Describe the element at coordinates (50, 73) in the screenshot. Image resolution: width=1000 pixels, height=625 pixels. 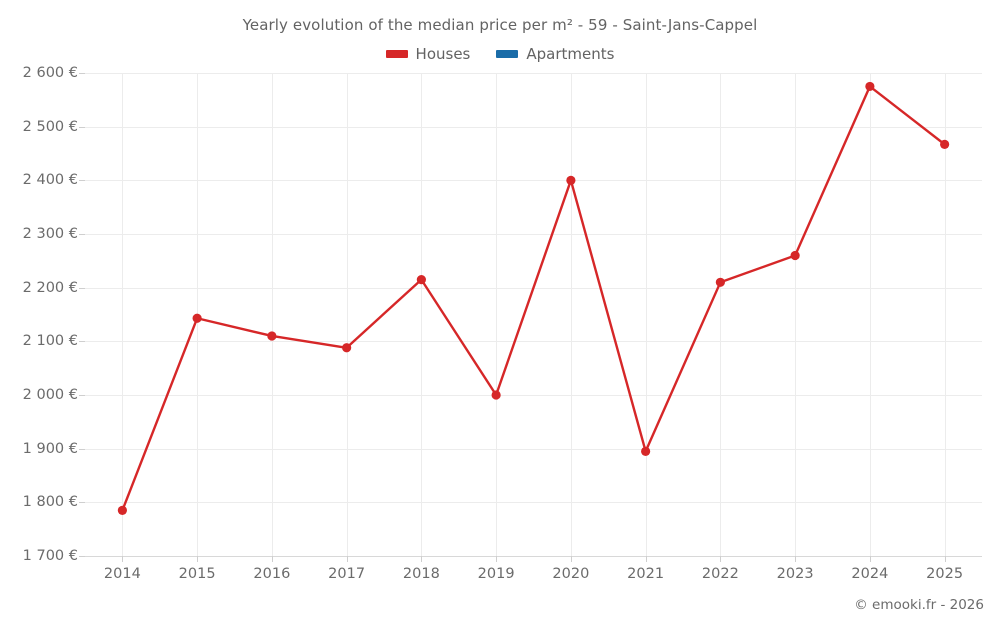
I see `y-axis-tick-label: 2 600 €` at that location.